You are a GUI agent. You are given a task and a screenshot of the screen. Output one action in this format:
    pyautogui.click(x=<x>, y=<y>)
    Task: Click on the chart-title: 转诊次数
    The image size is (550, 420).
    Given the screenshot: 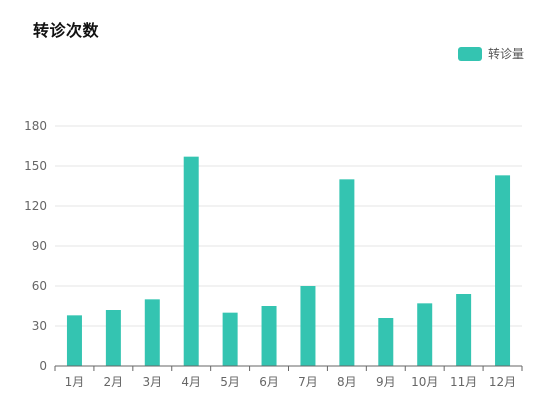 What is the action you would take?
    pyautogui.click(x=66, y=30)
    